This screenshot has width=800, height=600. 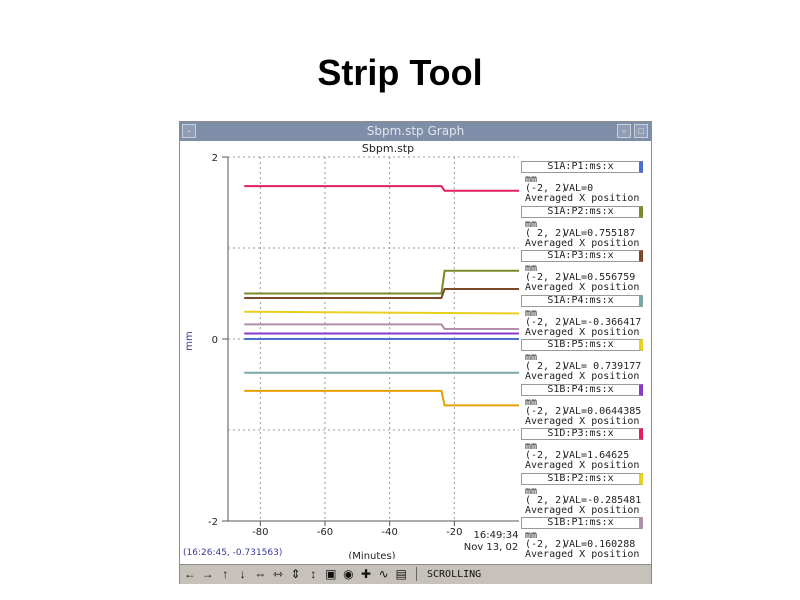 I want to click on print-icon: ▤, so click(x=401, y=574).